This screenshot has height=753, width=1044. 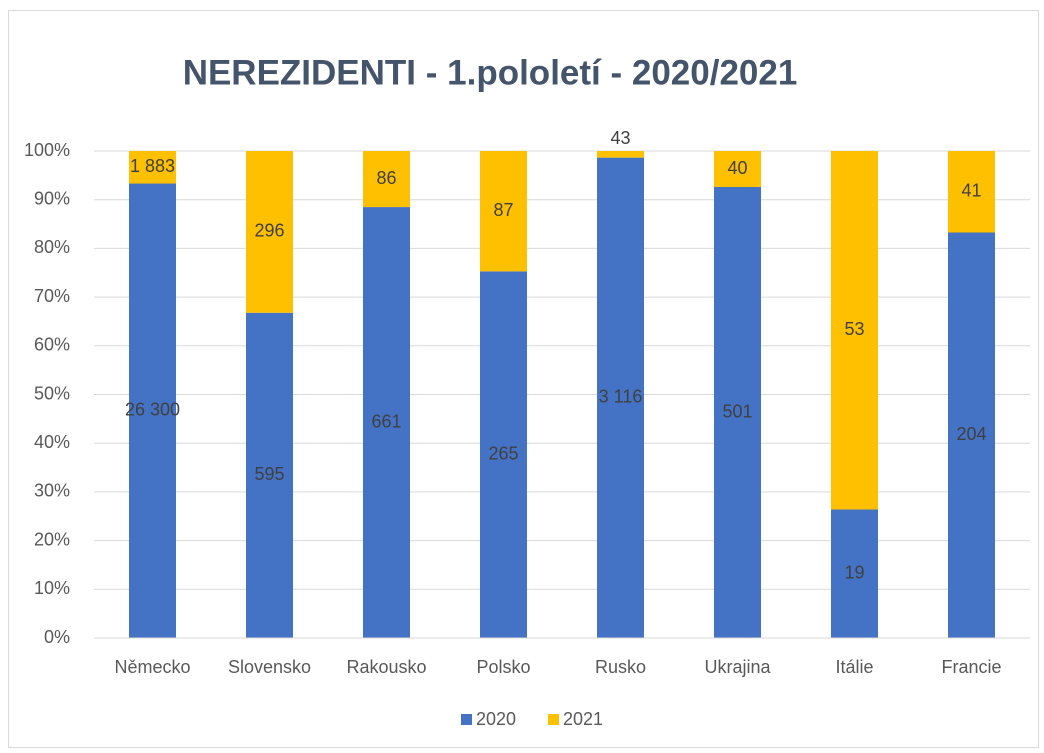 I want to click on y-tick-label: 60%, so click(x=52, y=345).